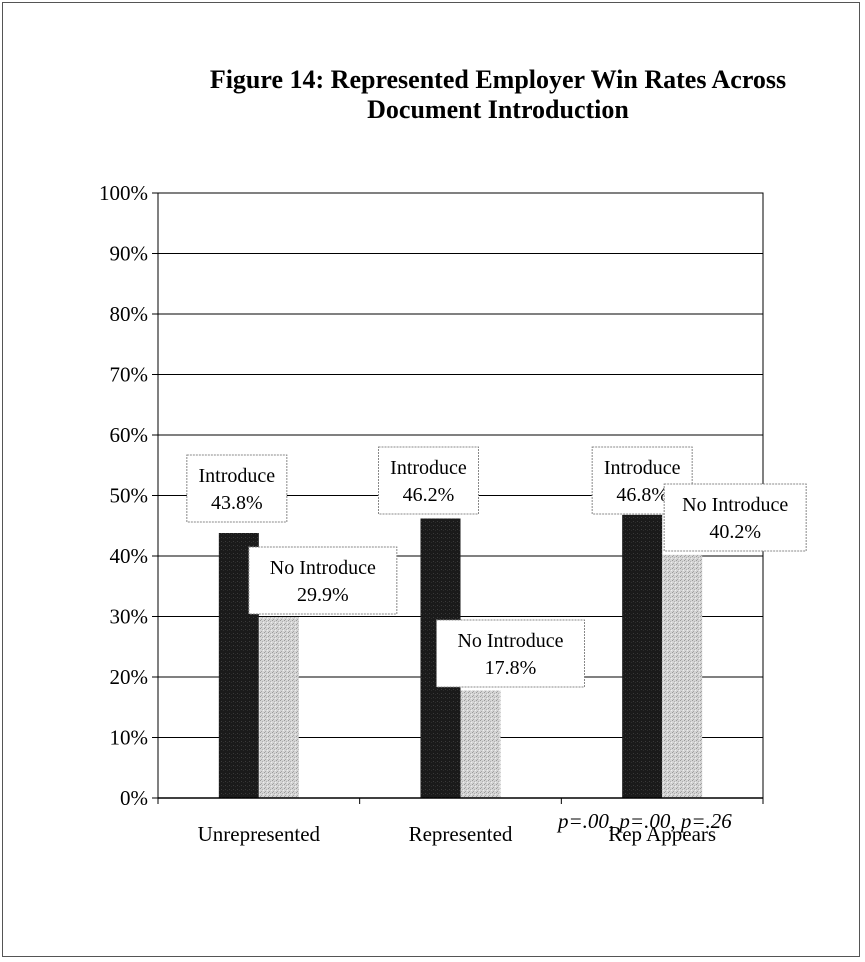  Describe the element at coordinates (642, 495) in the screenshot. I see `data-label-value: 46.8%` at that location.